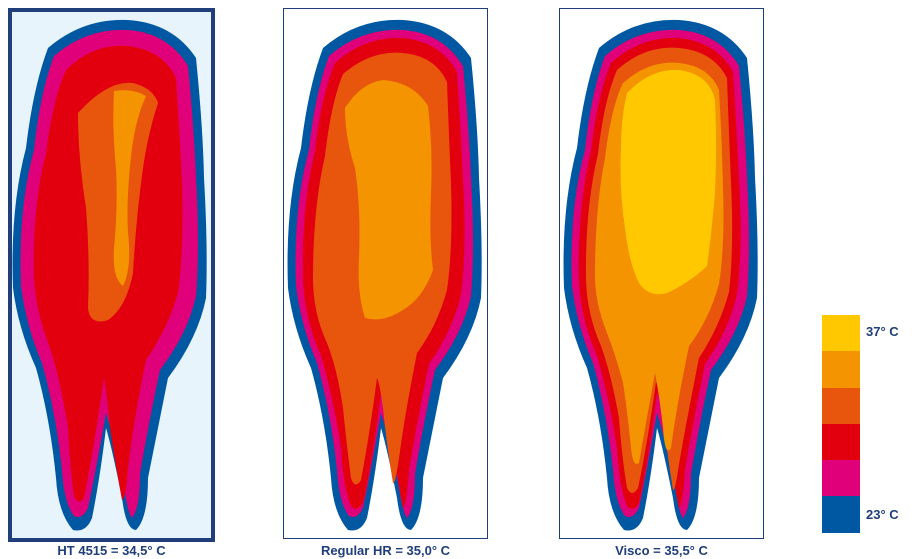 This screenshot has width=915, height=559. Describe the element at coordinates (668, 182) in the screenshot. I see `zone-yellow` at that location.